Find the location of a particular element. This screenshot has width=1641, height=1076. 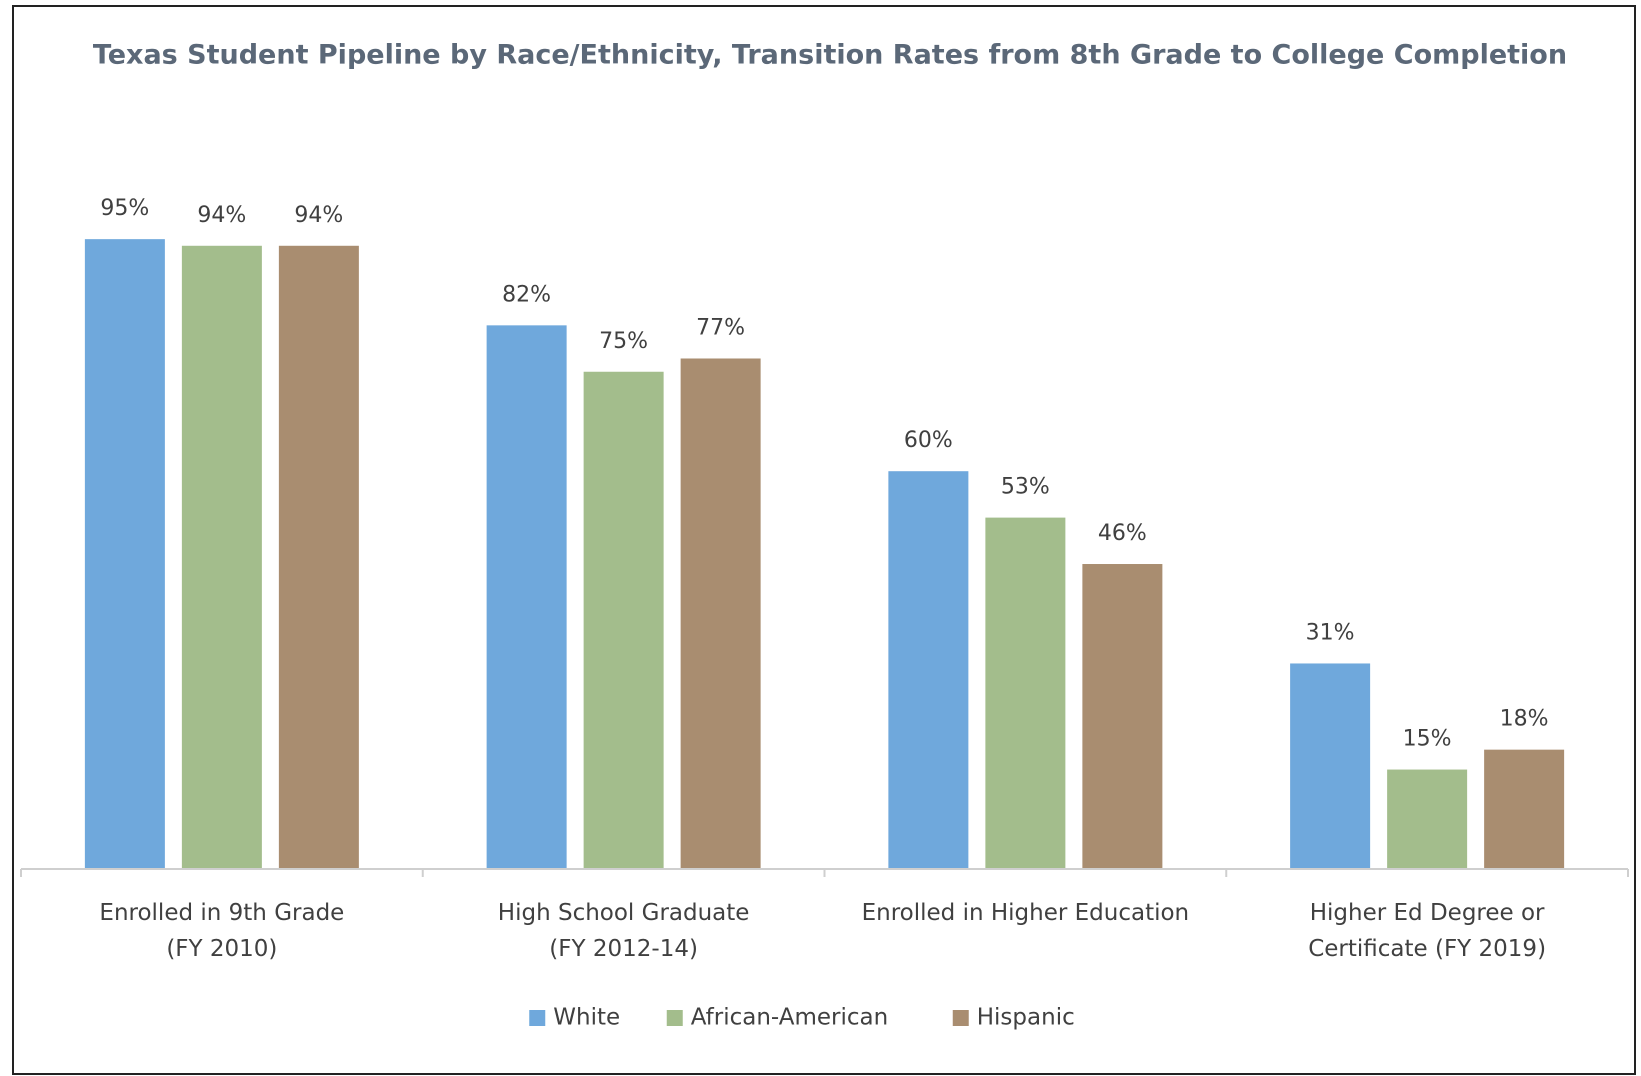

value-label: 46% is located at coordinates (1122, 533).